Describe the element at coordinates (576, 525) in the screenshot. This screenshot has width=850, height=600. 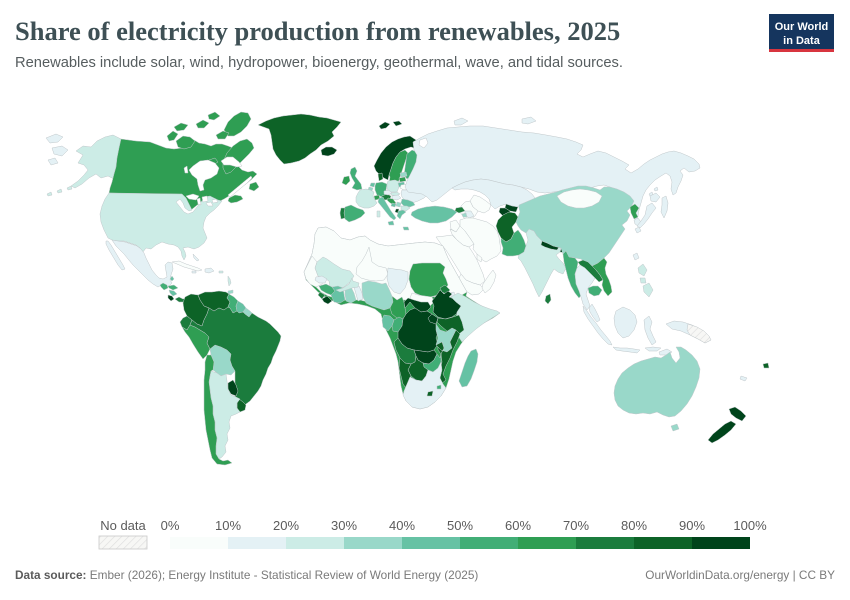
I see `svg-text: 70%` at that location.